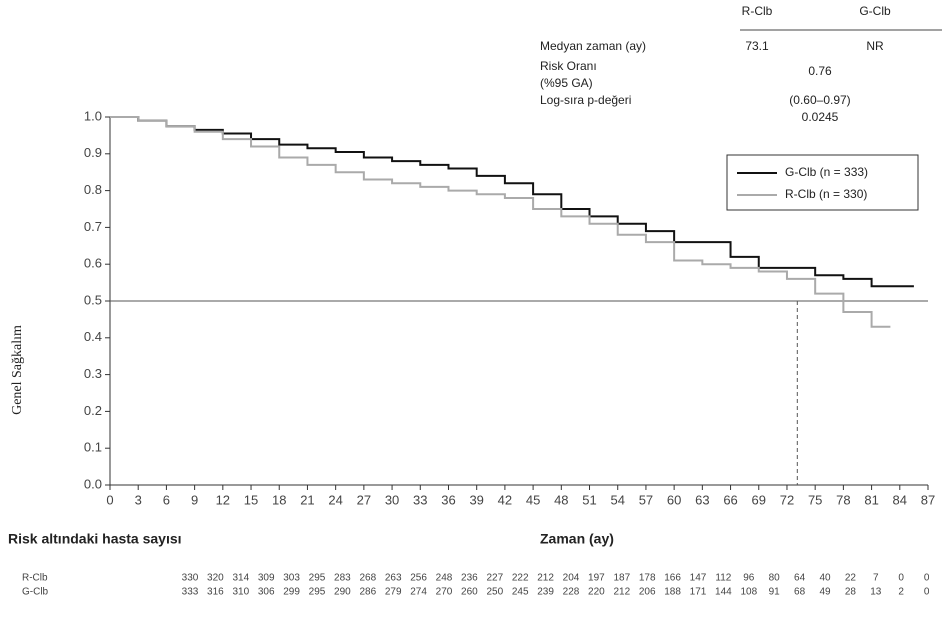  I want to click on risk-count: 187, so click(621, 578).